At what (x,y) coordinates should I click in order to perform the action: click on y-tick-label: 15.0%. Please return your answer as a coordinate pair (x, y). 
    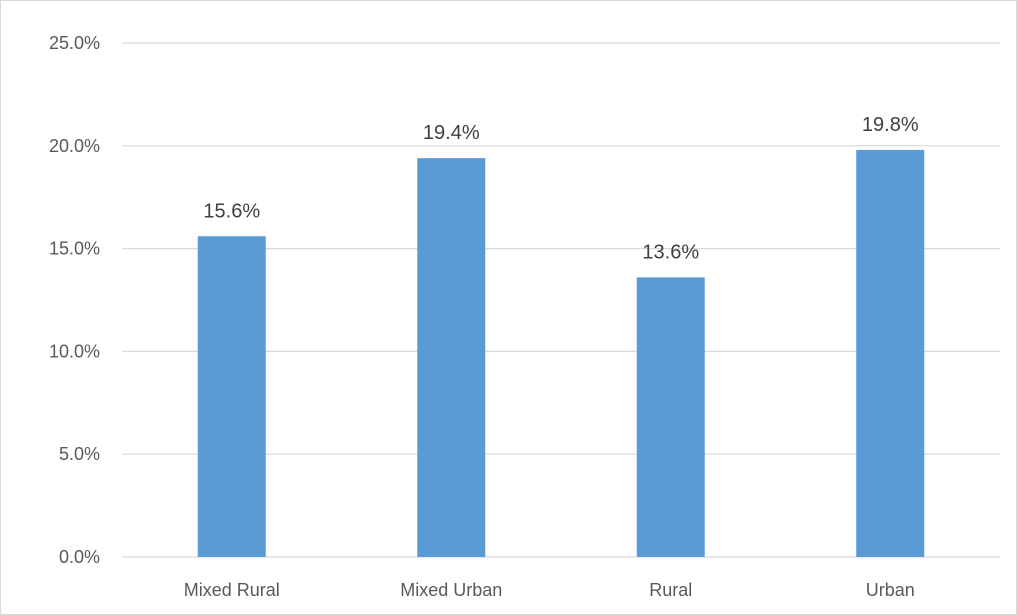
    Looking at the image, I should click on (74, 249).